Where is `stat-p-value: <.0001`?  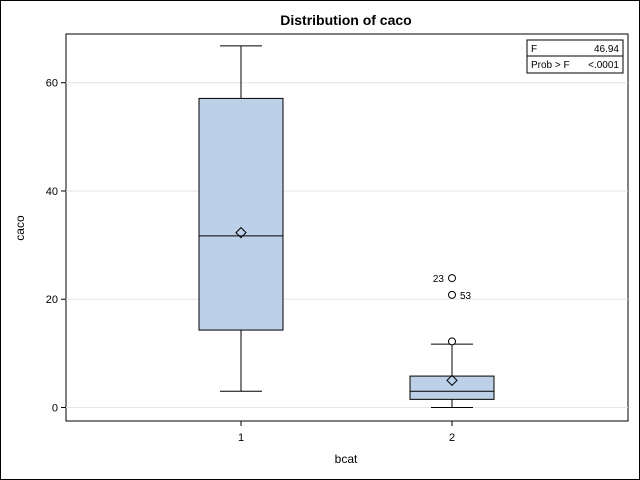
stat-p-value: <.0001 is located at coordinates (603, 65).